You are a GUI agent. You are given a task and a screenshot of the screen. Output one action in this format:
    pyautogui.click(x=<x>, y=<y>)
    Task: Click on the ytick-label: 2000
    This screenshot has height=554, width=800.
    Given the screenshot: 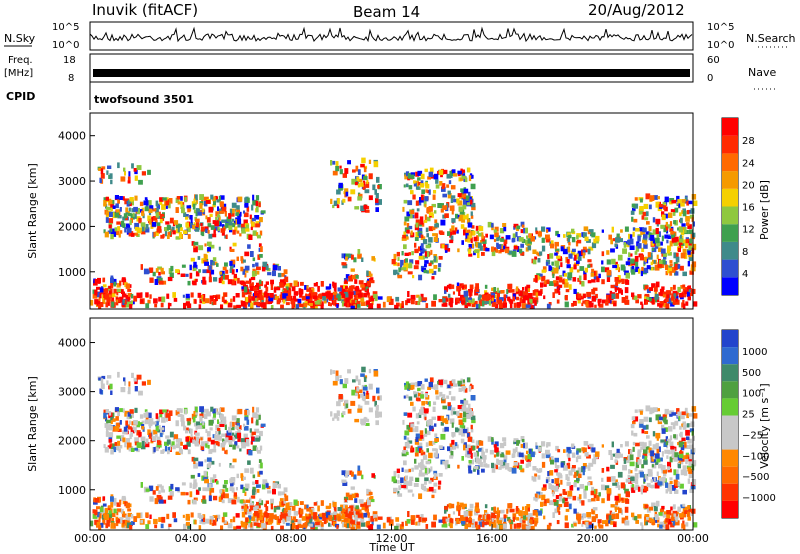 What is the action you would take?
    pyautogui.click(x=72, y=226)
    